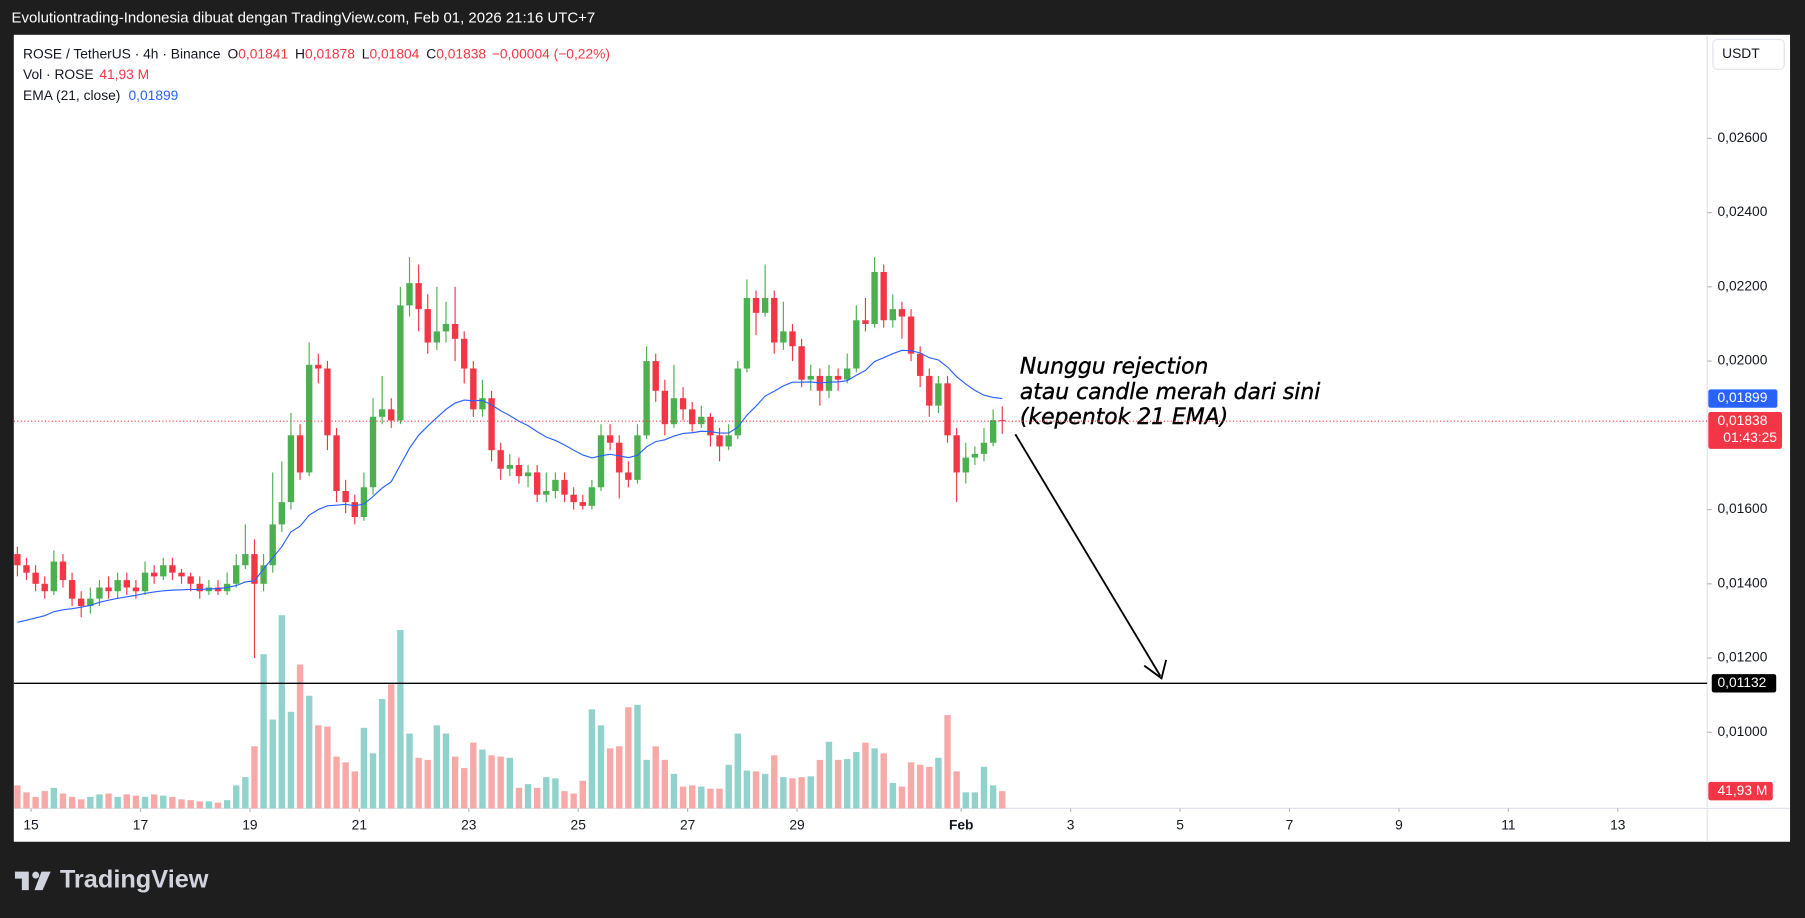 The image size is (1805, 918). What do you see at coordinates (263, 53) in the screenshot?
I see `ohlc-value: 0,01841` at bounding box center [263, 53].